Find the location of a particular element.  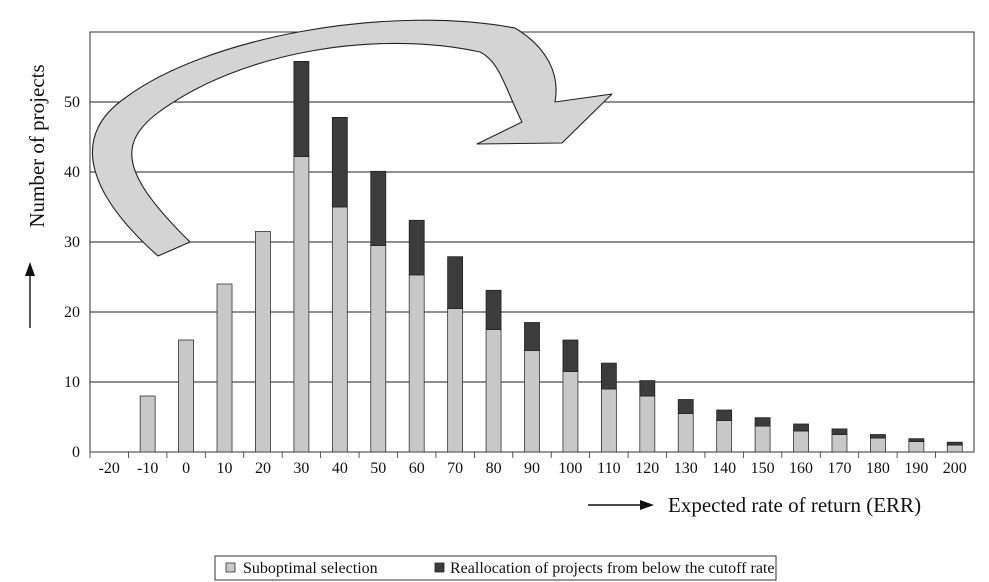

legend-box is located at coordinates (495, 568).